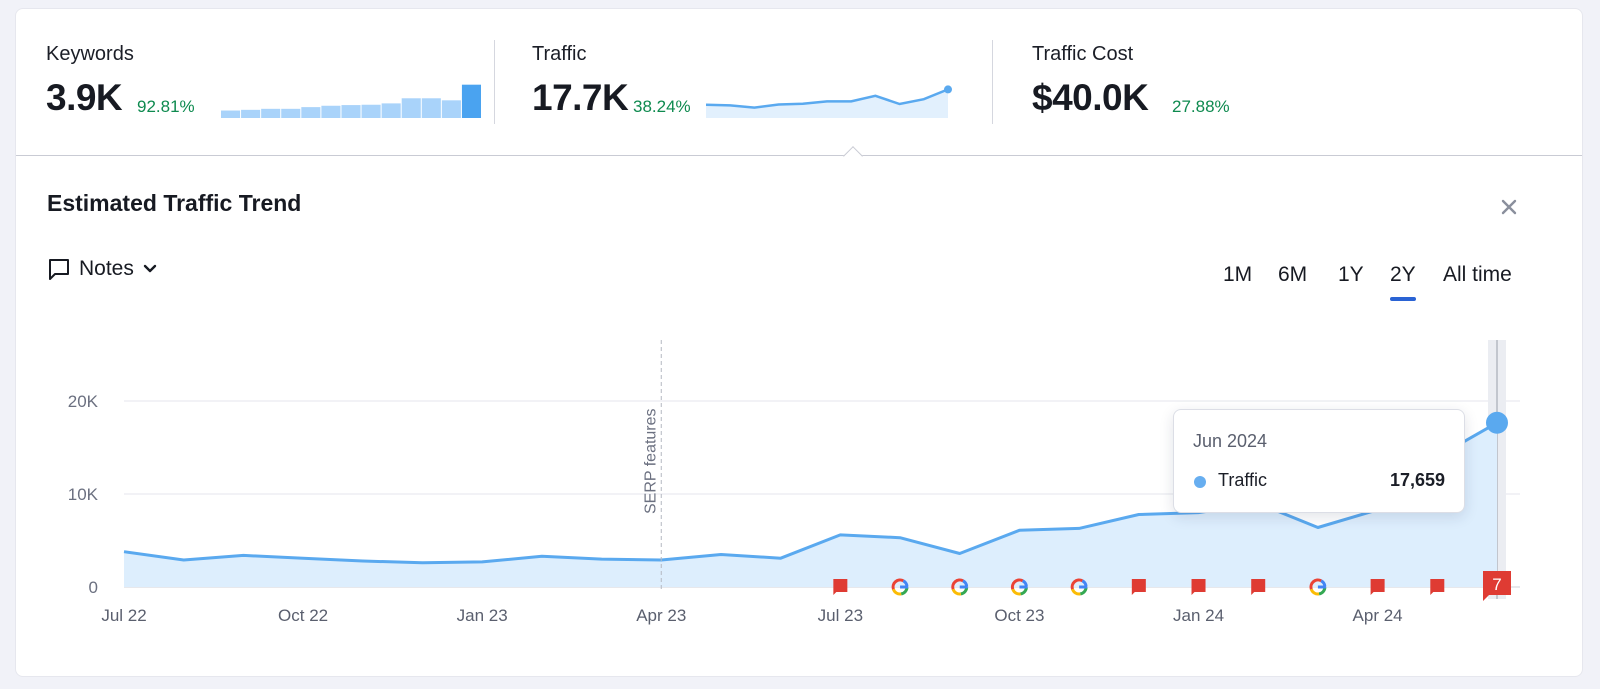  Describe the element at coordinates (1243, 480) in the screenshot. I see `tooltip-series-label: Traffic` at that location.